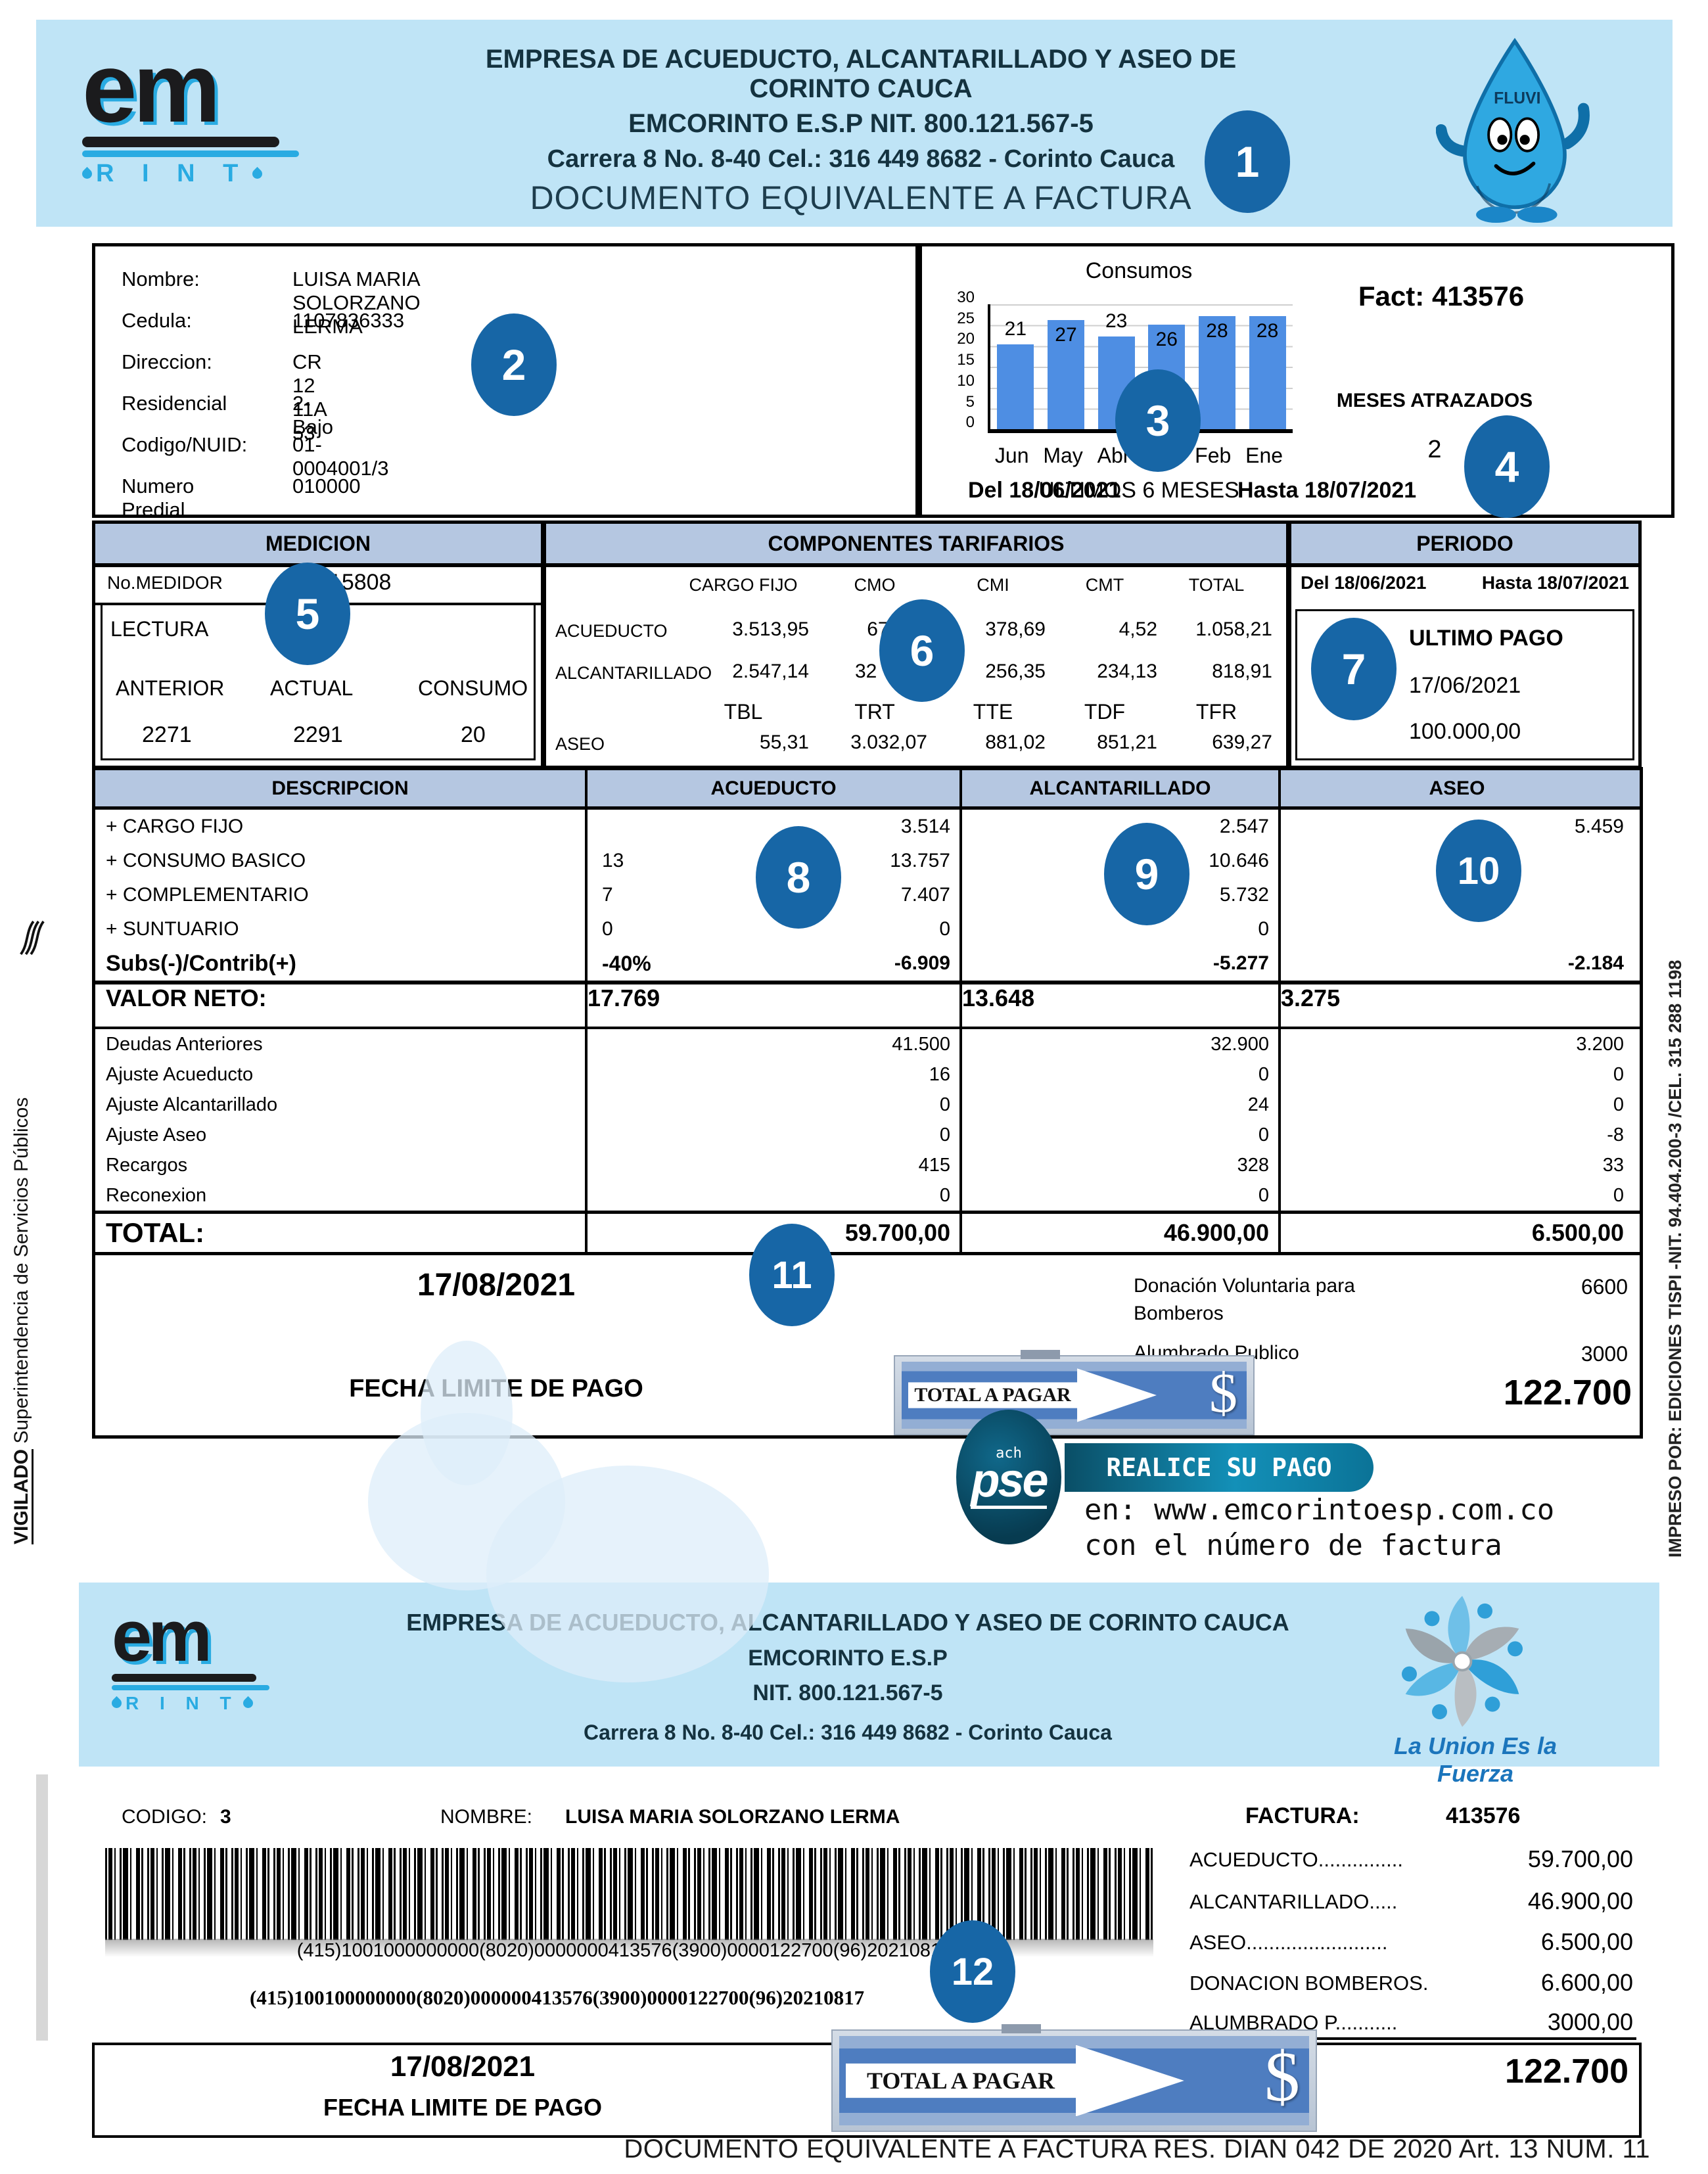 The width and height of the screenshot is (1708, 2174). I want to click on table-row: + COMPLEMENTARIO 7 7.407 5.732, so click(868, 895).